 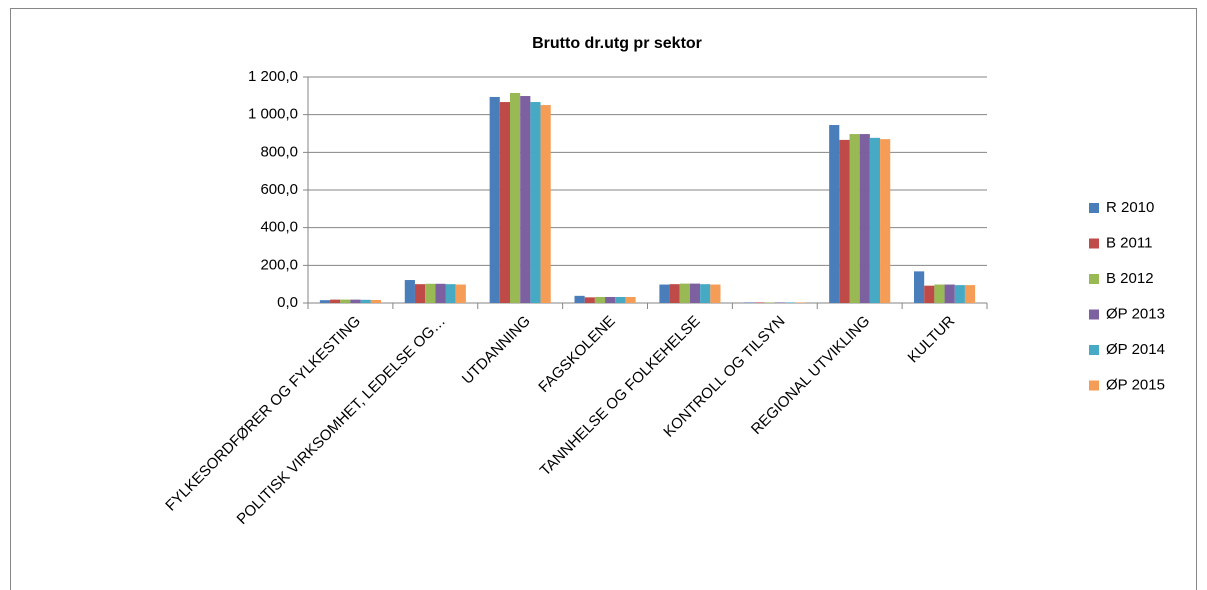 I want to click on x-tick-label: TANNHELSE OG FOLKEHELSE, so click(x=620, y=396).